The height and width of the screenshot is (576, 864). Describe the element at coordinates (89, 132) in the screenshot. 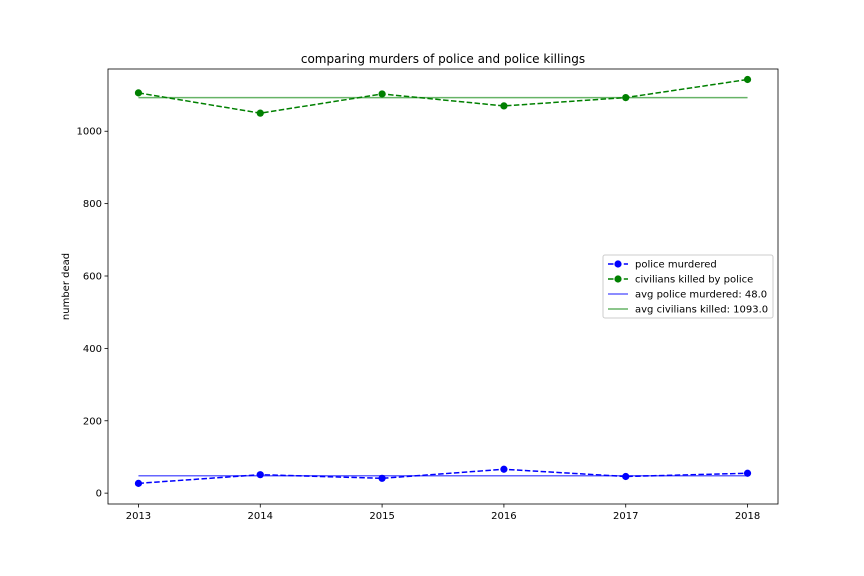

I see `y-tick-label-5: 1000` at that location.